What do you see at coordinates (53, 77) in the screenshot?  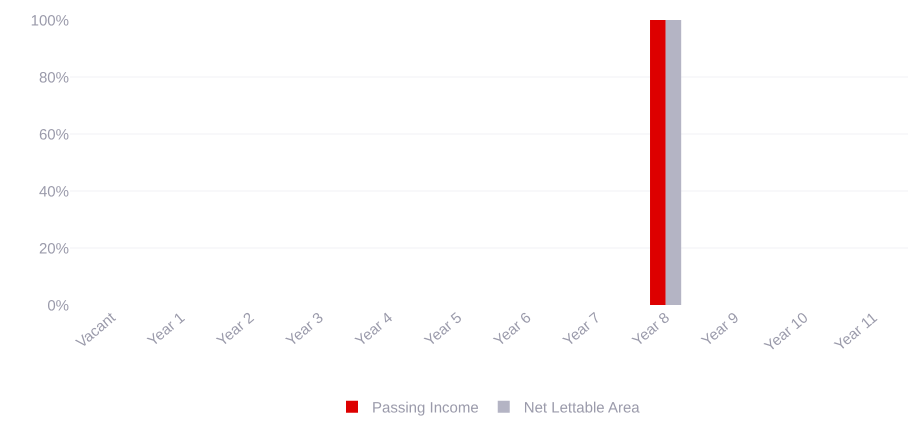 I see `y-tick-label: 80%` at bounding box center [53, 77].